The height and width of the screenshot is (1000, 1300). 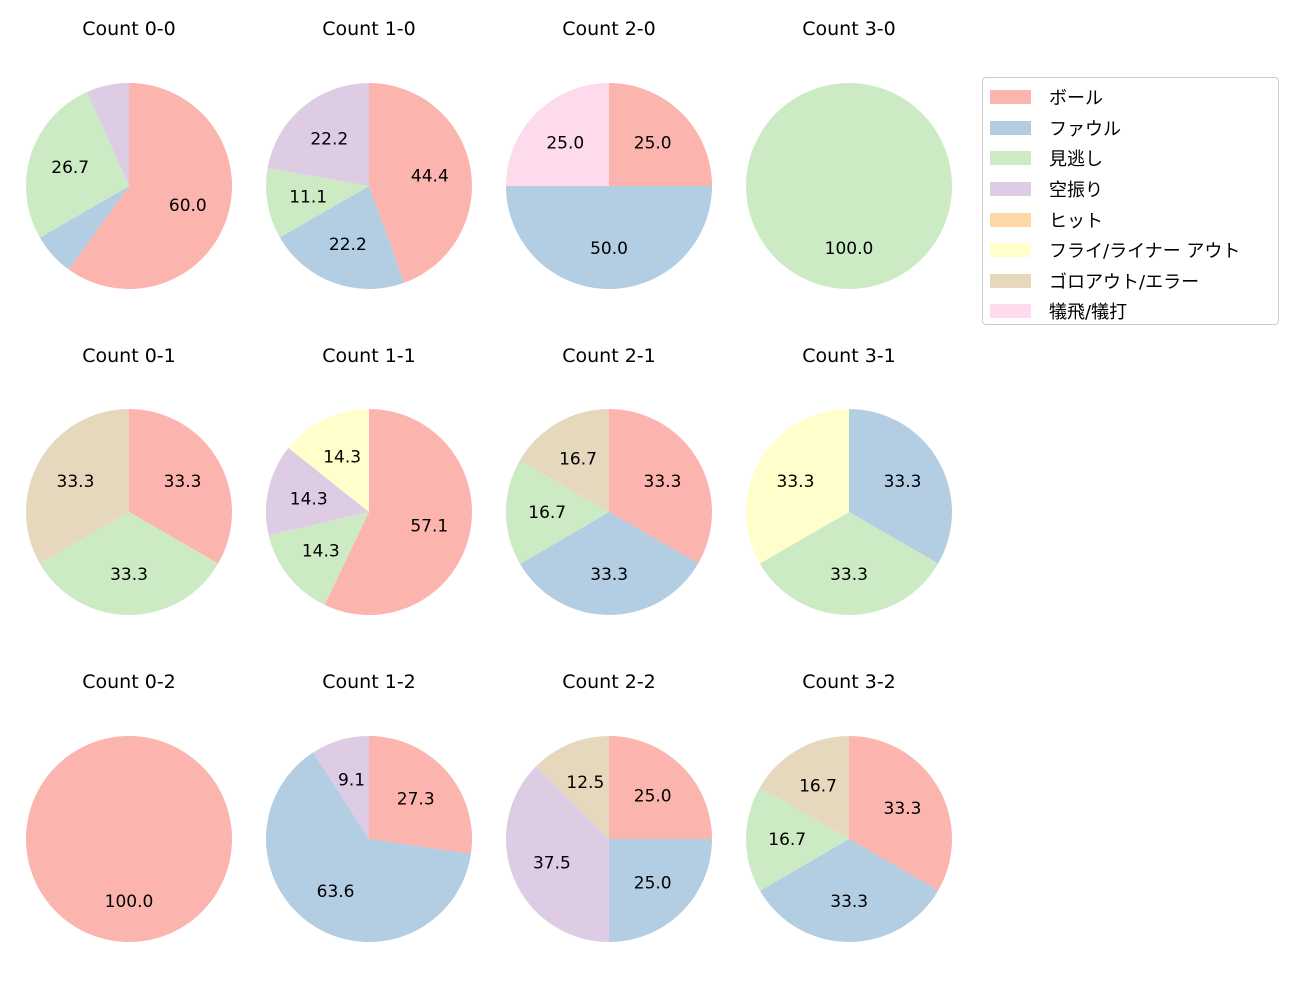 I want to click on pie-title: Count 1-2, so click(x=369, y=682).